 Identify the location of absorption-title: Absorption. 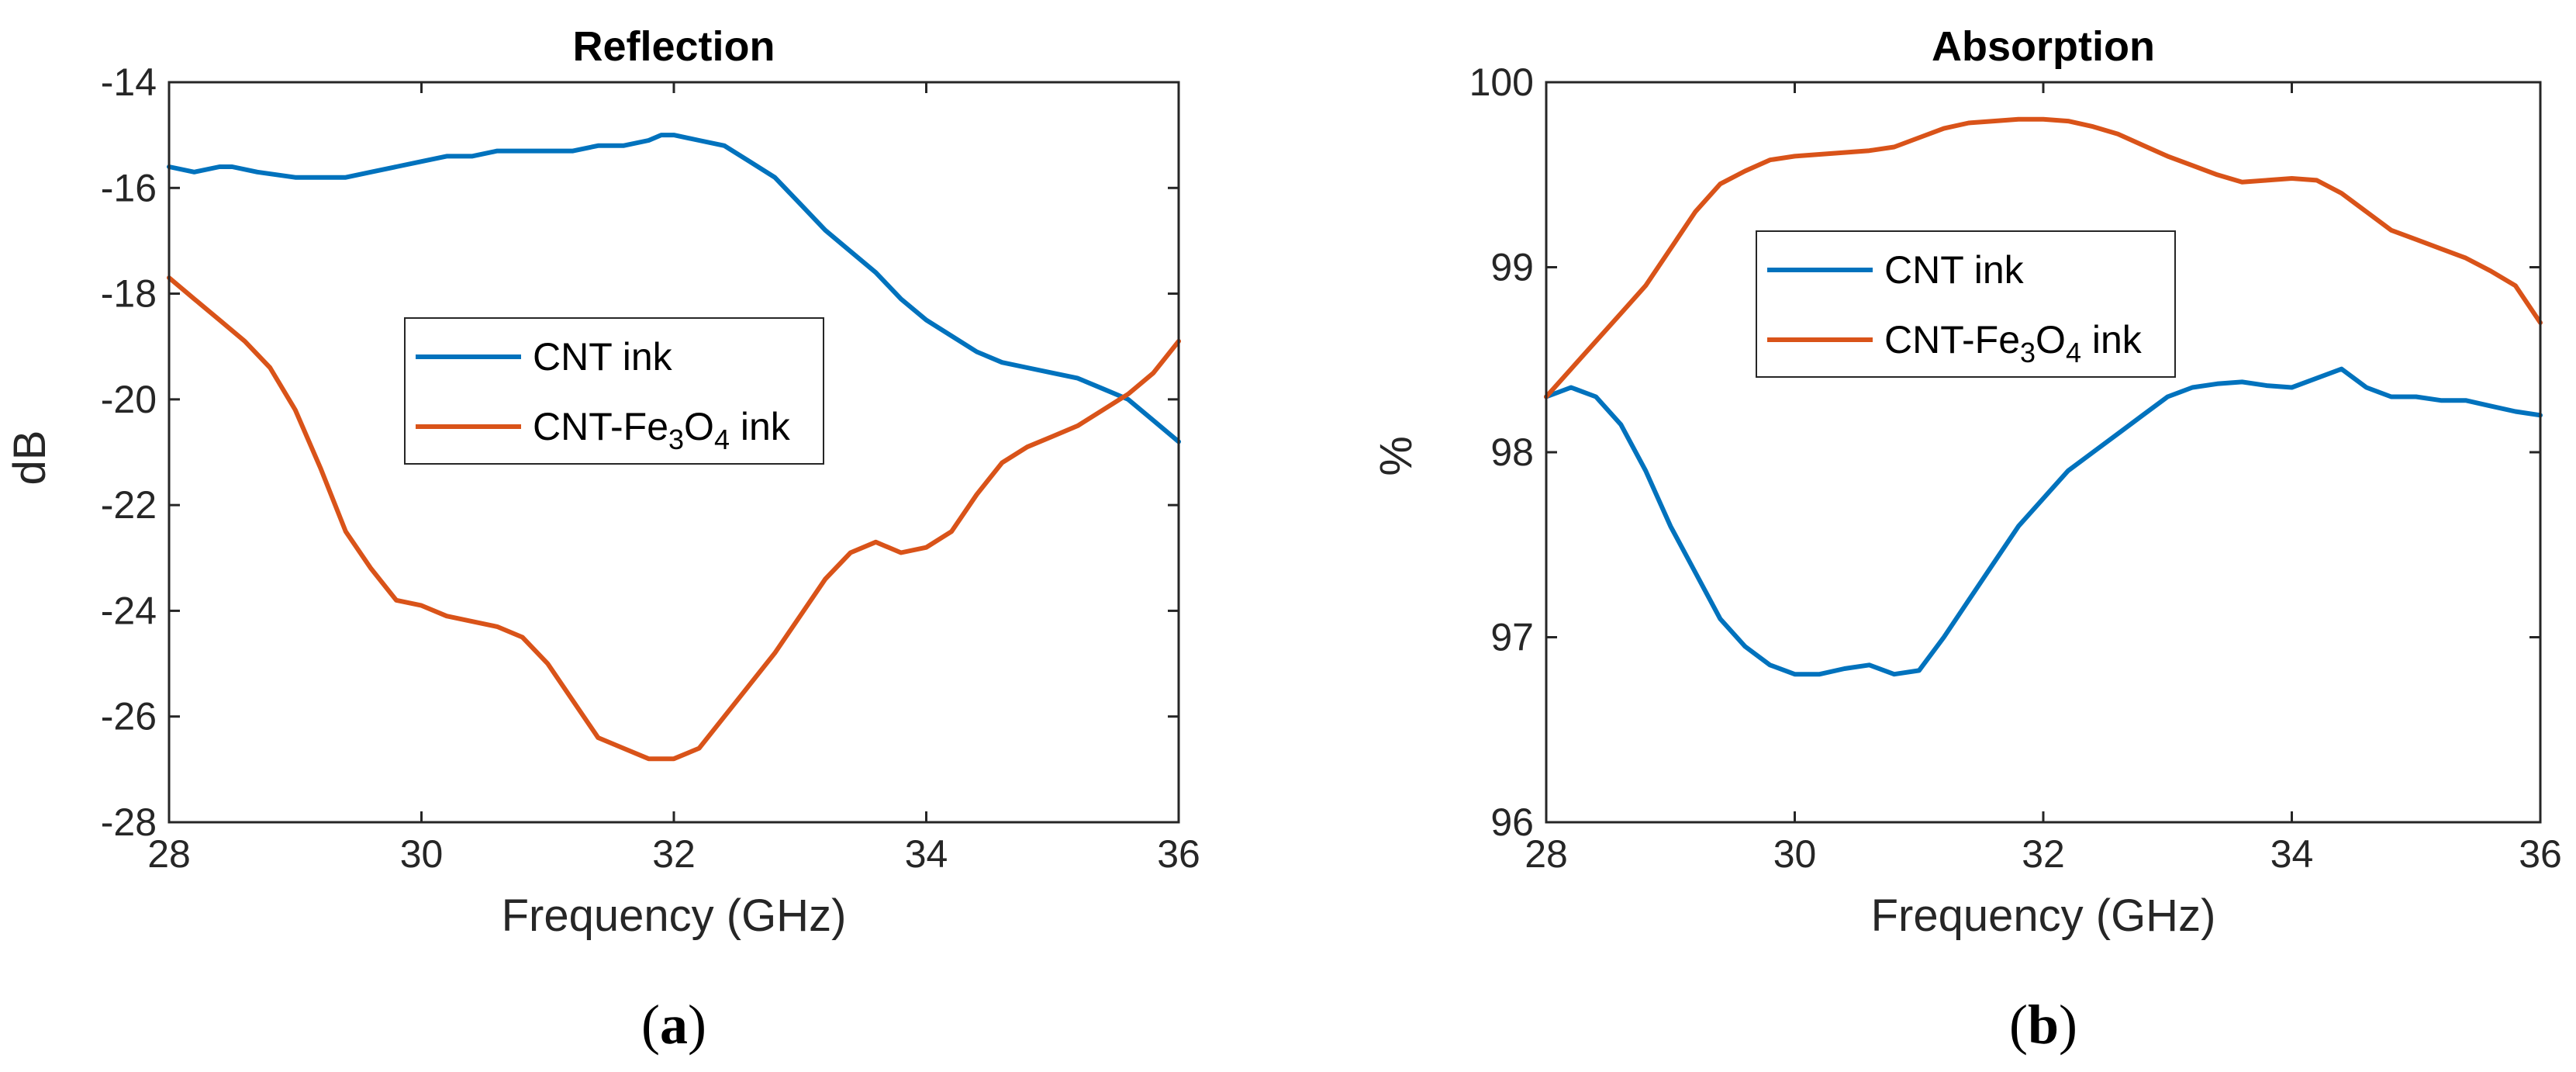
(2043, 46).